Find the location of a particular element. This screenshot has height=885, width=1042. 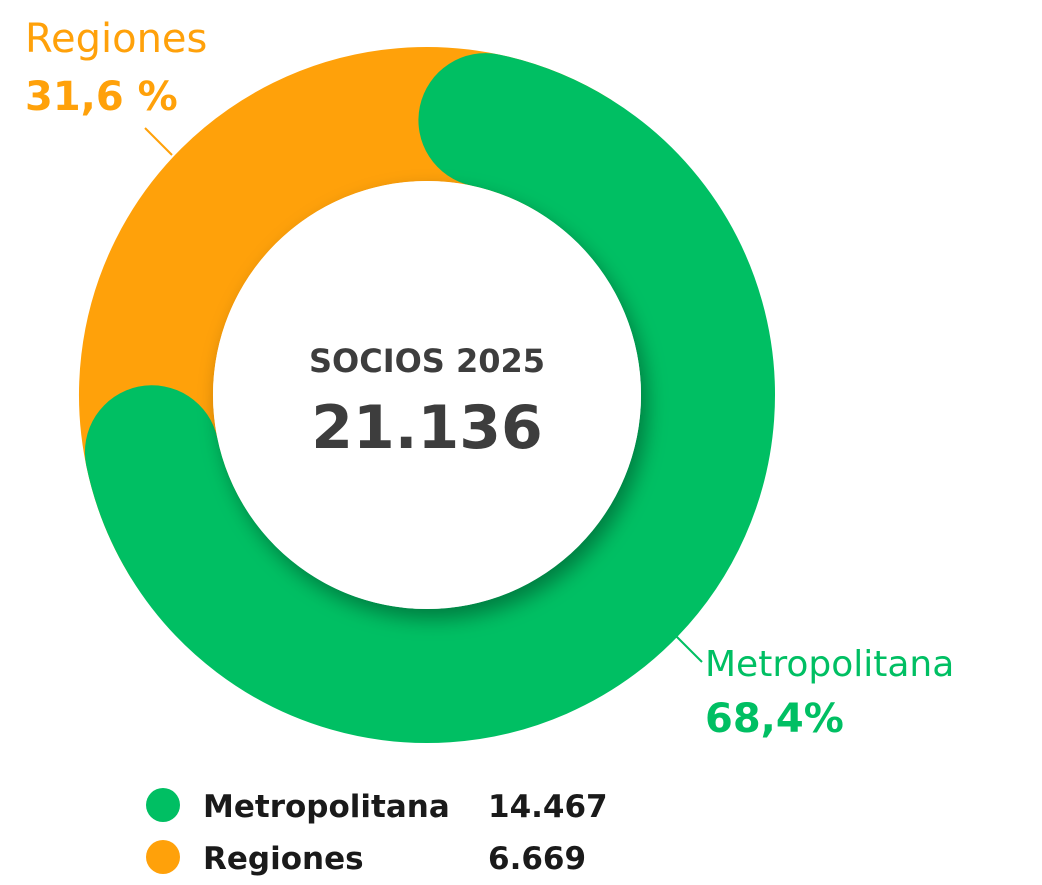

legend-count: 14.467 is located at coordinates (548, 807).